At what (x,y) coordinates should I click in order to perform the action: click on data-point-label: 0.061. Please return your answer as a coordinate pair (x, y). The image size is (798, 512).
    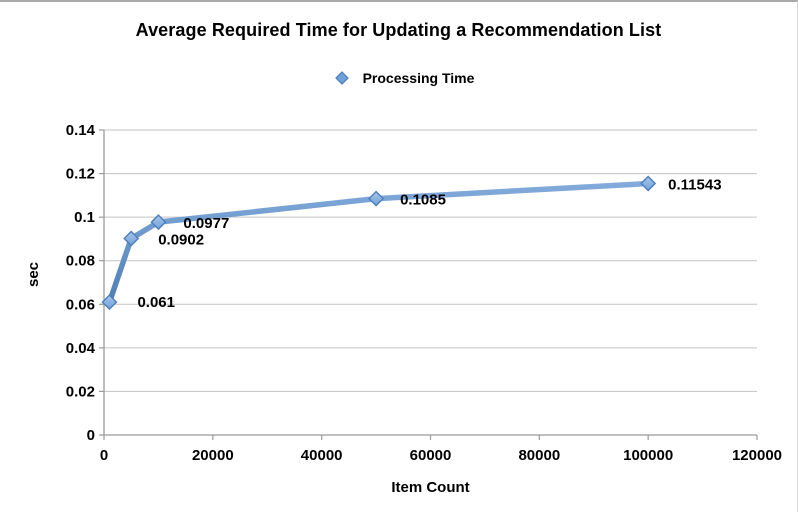
    Looking at the image, I should click on (156, 302).